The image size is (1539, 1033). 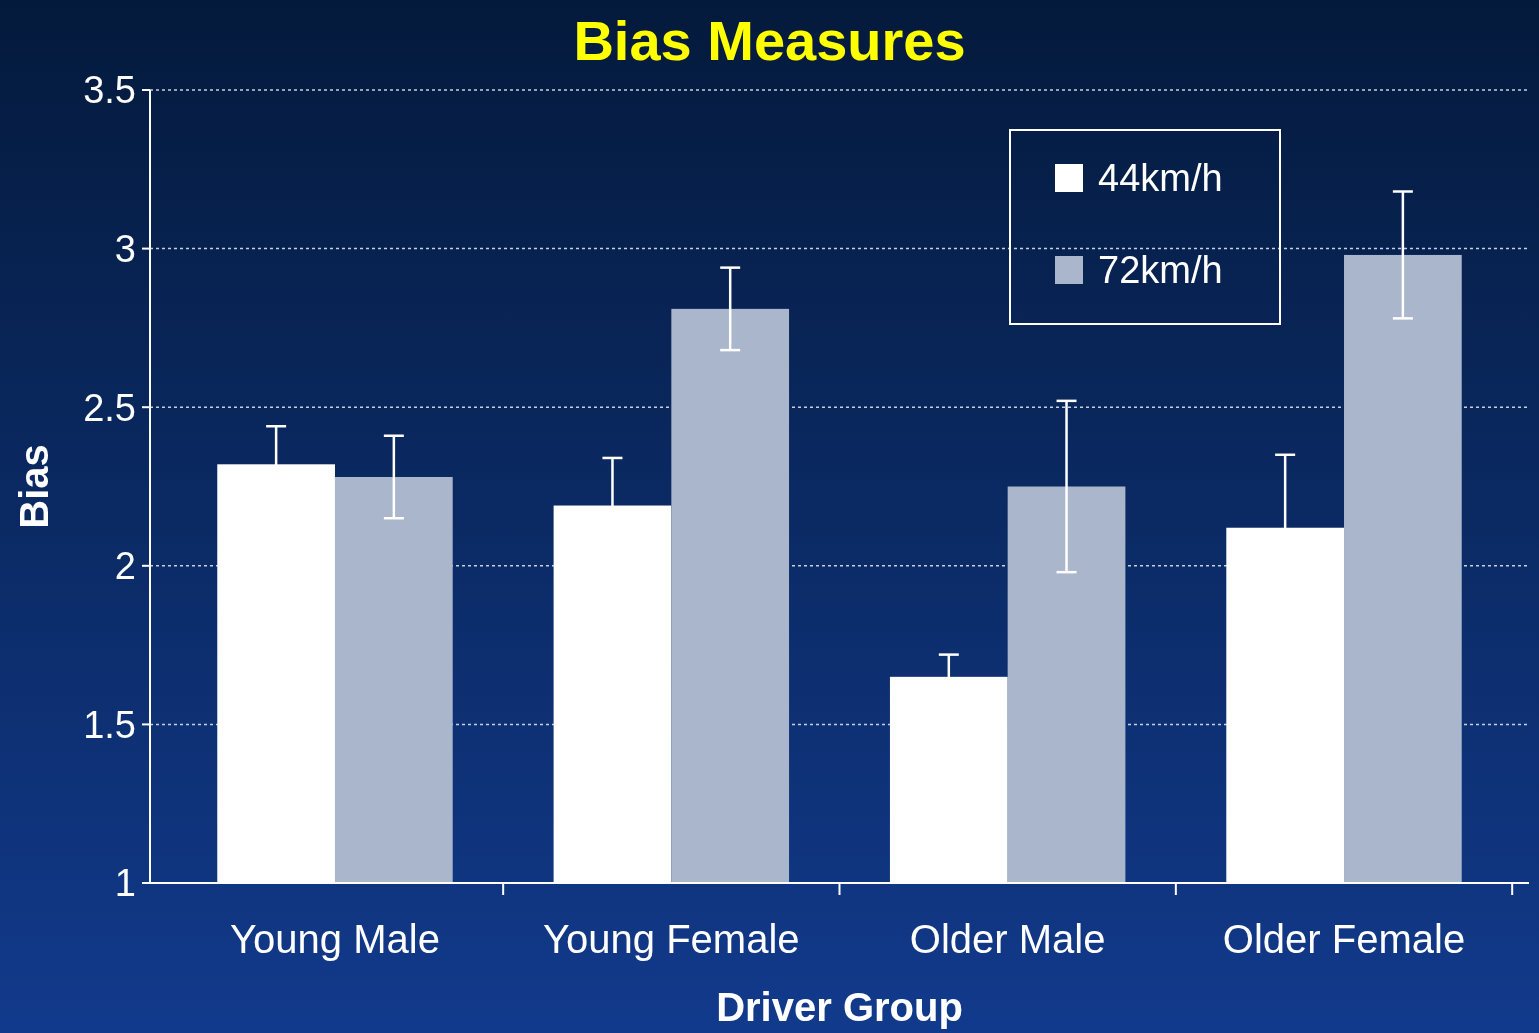 I want to click on chart-title: Bias Measures, so click(x=769, y=40).